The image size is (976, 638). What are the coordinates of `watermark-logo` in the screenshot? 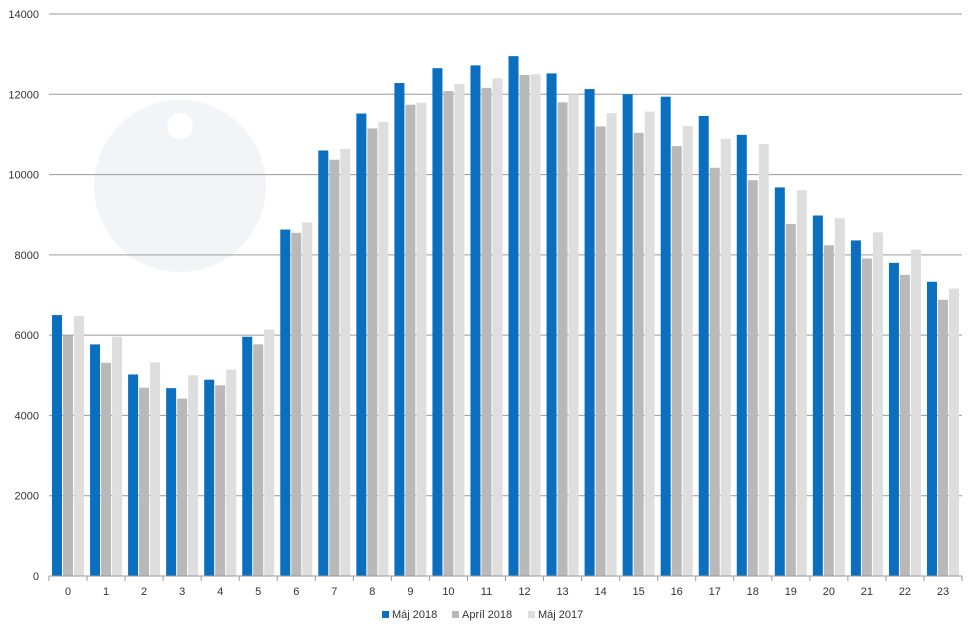 It's located at (180, 186).